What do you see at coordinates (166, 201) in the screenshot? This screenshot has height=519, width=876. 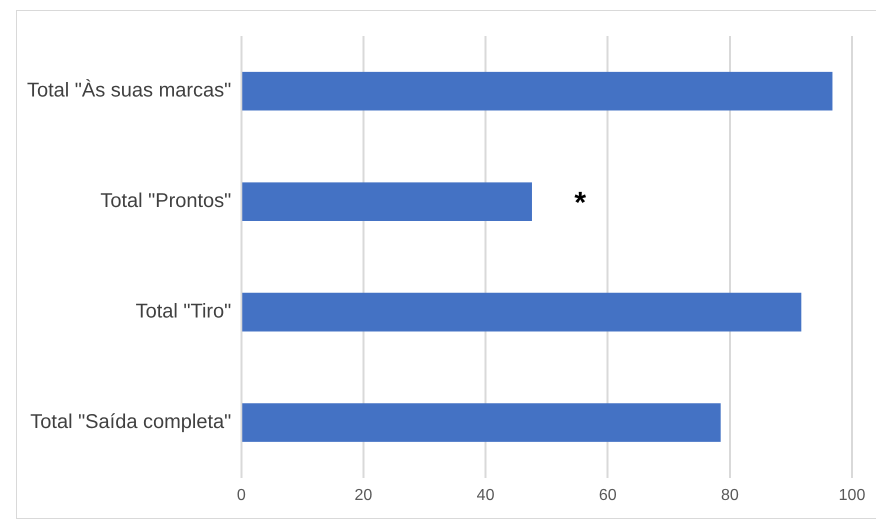 I see `y-tick-label: Total "Prontos"` at bounding box center [166, 201].